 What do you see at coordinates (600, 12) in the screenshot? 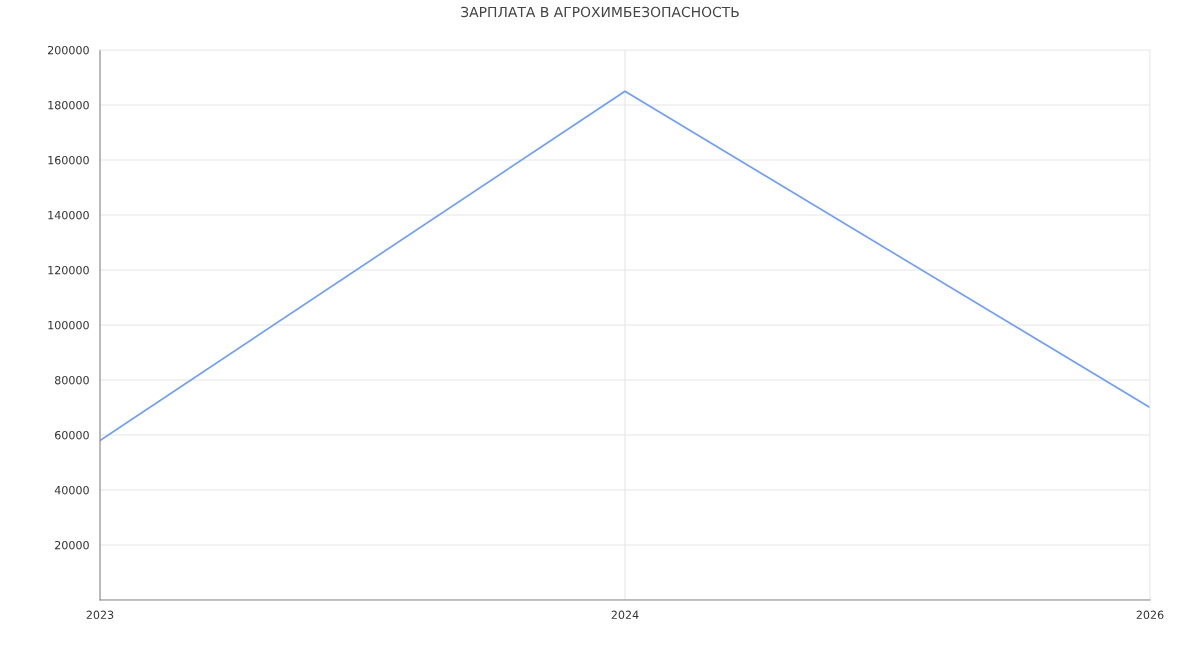
I see `chart-title: ЗАРПЛАТА В АГРОХИМБЕЗОПАСНОСТЬ` at bounding box center [600, 12].